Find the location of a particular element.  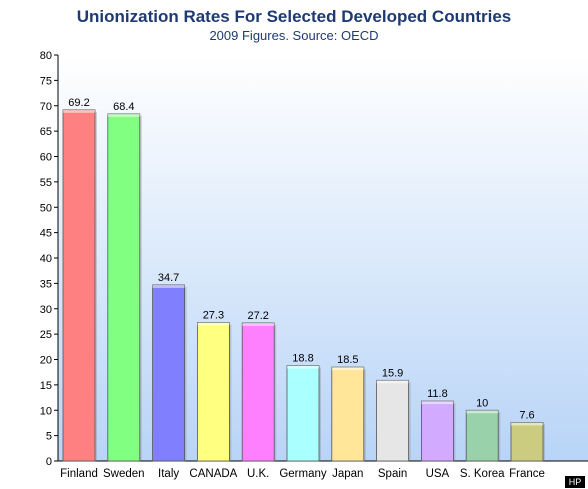

x-tick-label: Sweden is located at coordinates (124, 474).